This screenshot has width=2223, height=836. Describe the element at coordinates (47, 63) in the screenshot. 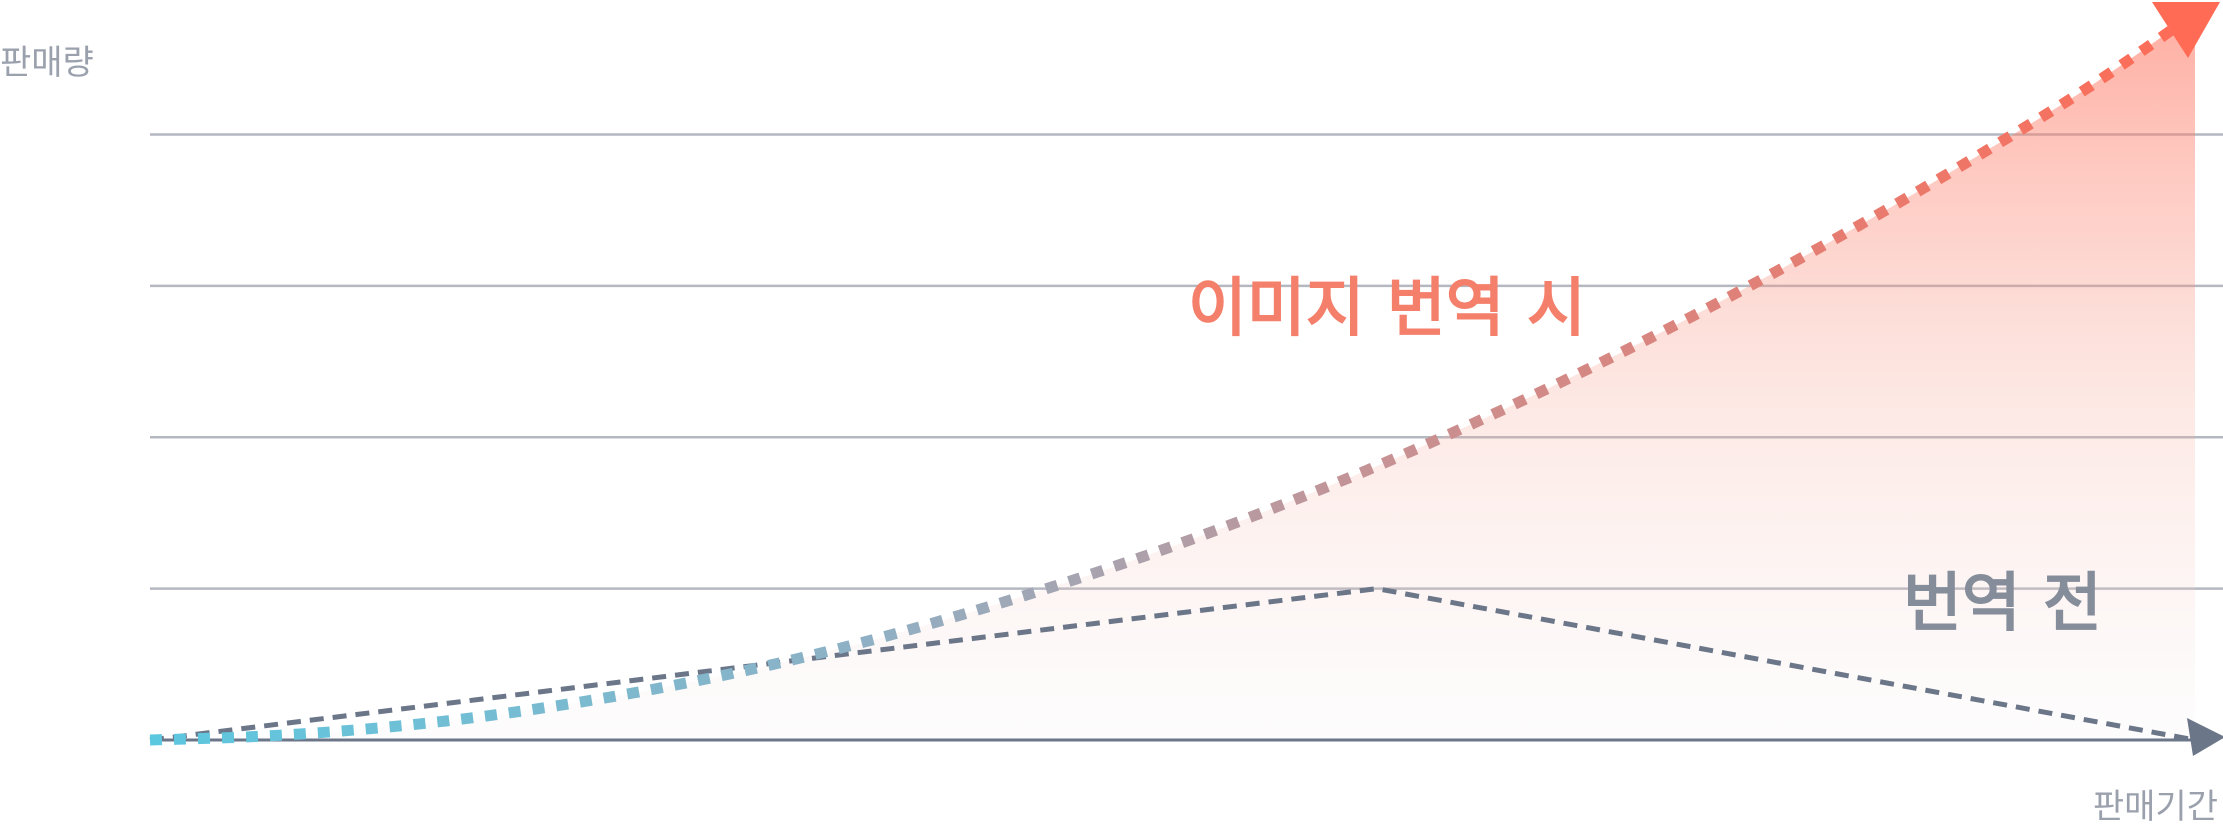

I see `y-axis-title: 판매량` at that location.